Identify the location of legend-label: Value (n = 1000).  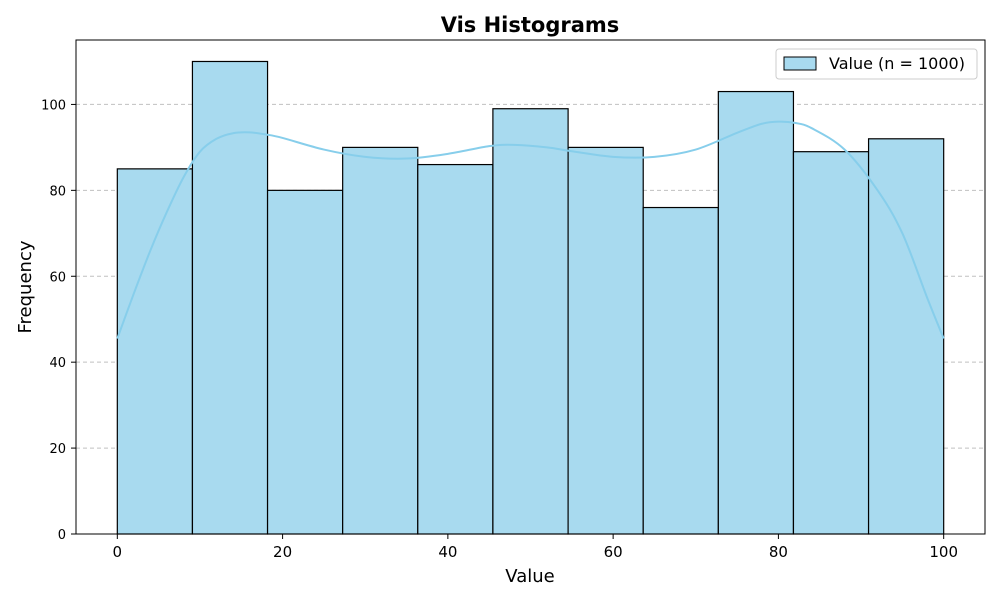
(897, 63).